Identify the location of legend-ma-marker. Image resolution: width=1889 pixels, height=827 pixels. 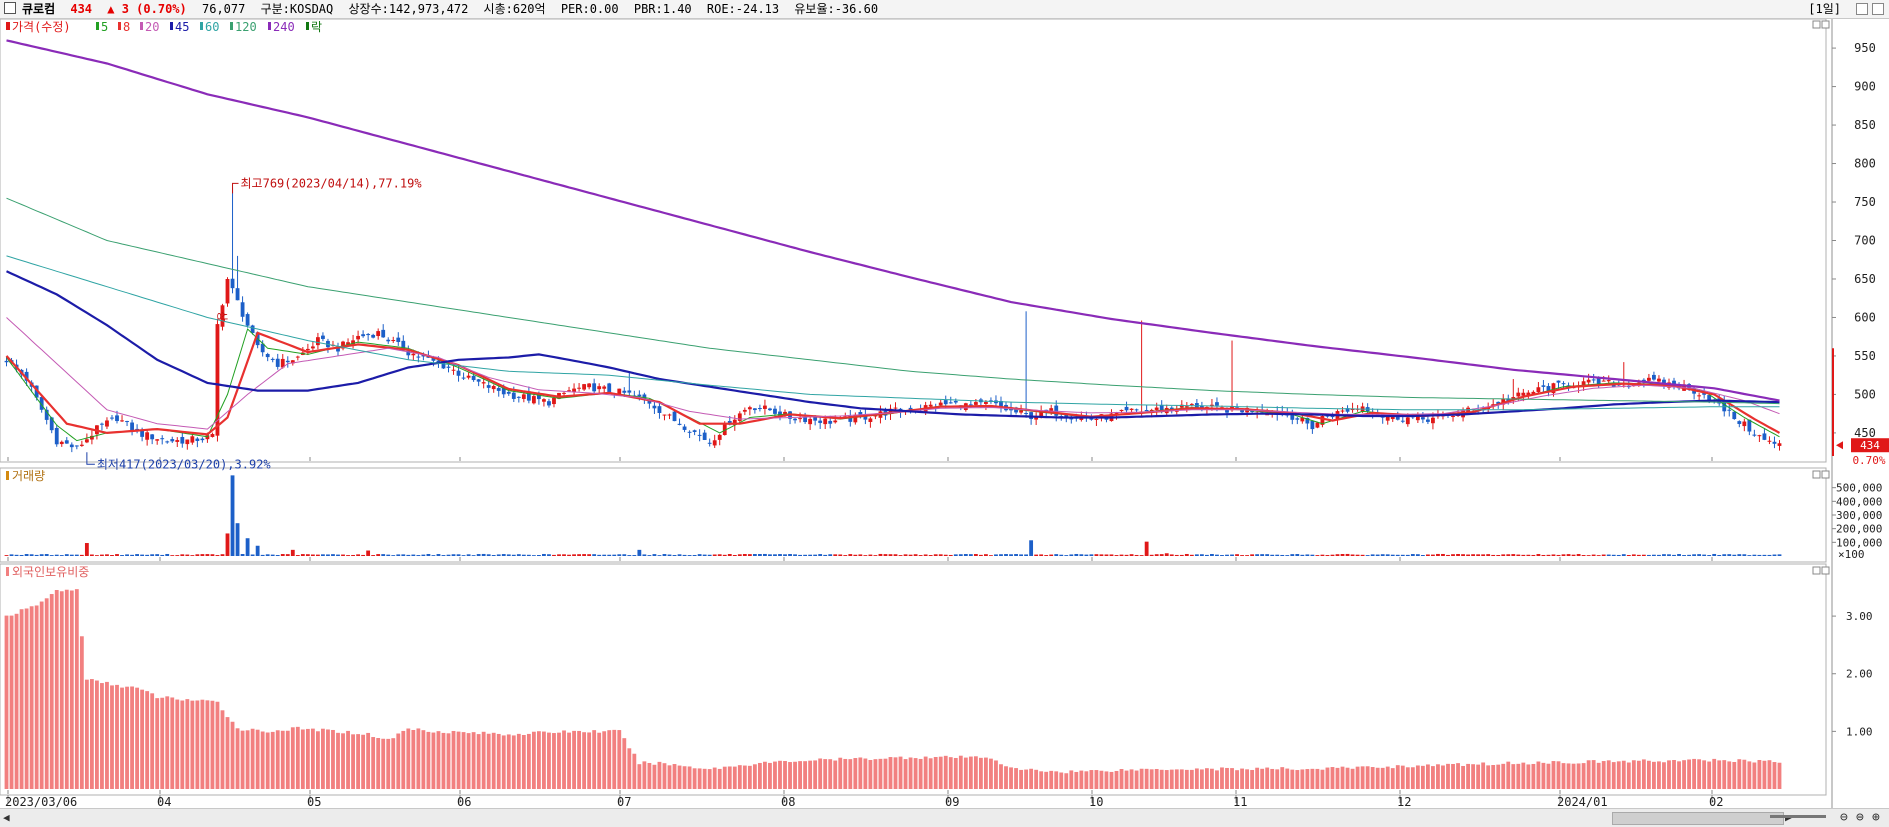
(171, 26).